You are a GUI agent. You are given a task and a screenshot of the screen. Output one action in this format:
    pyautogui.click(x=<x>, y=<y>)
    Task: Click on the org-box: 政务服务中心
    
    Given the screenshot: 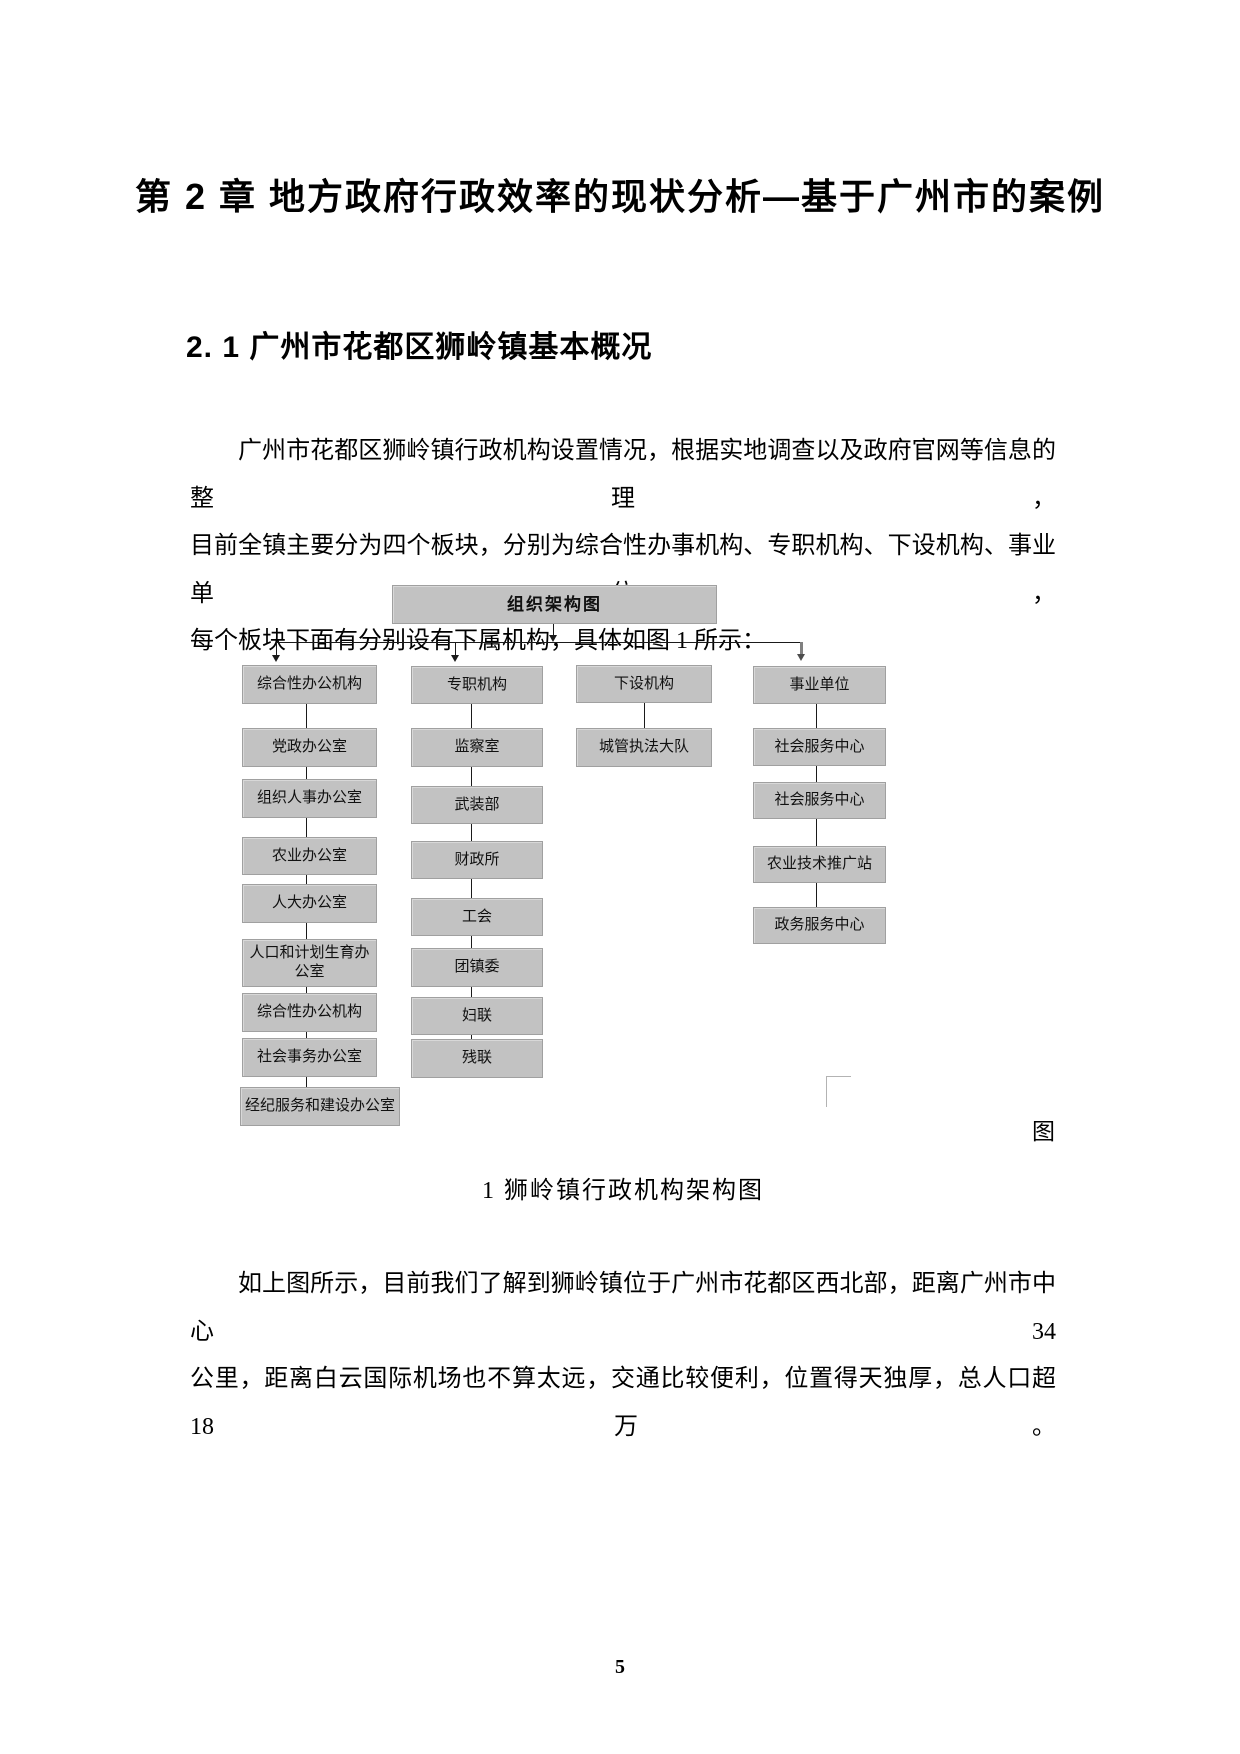 What is the action you would take?
    pyautogui.click(x=819, y=925)
    